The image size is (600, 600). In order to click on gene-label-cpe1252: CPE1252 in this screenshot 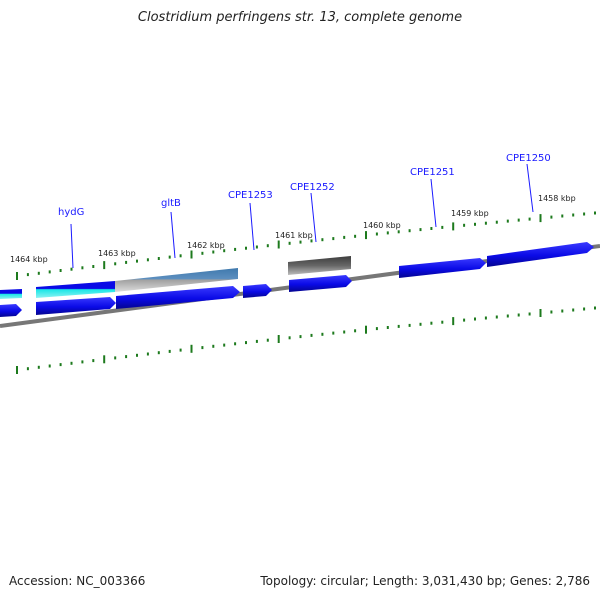, I will do `click(312, 187)`.